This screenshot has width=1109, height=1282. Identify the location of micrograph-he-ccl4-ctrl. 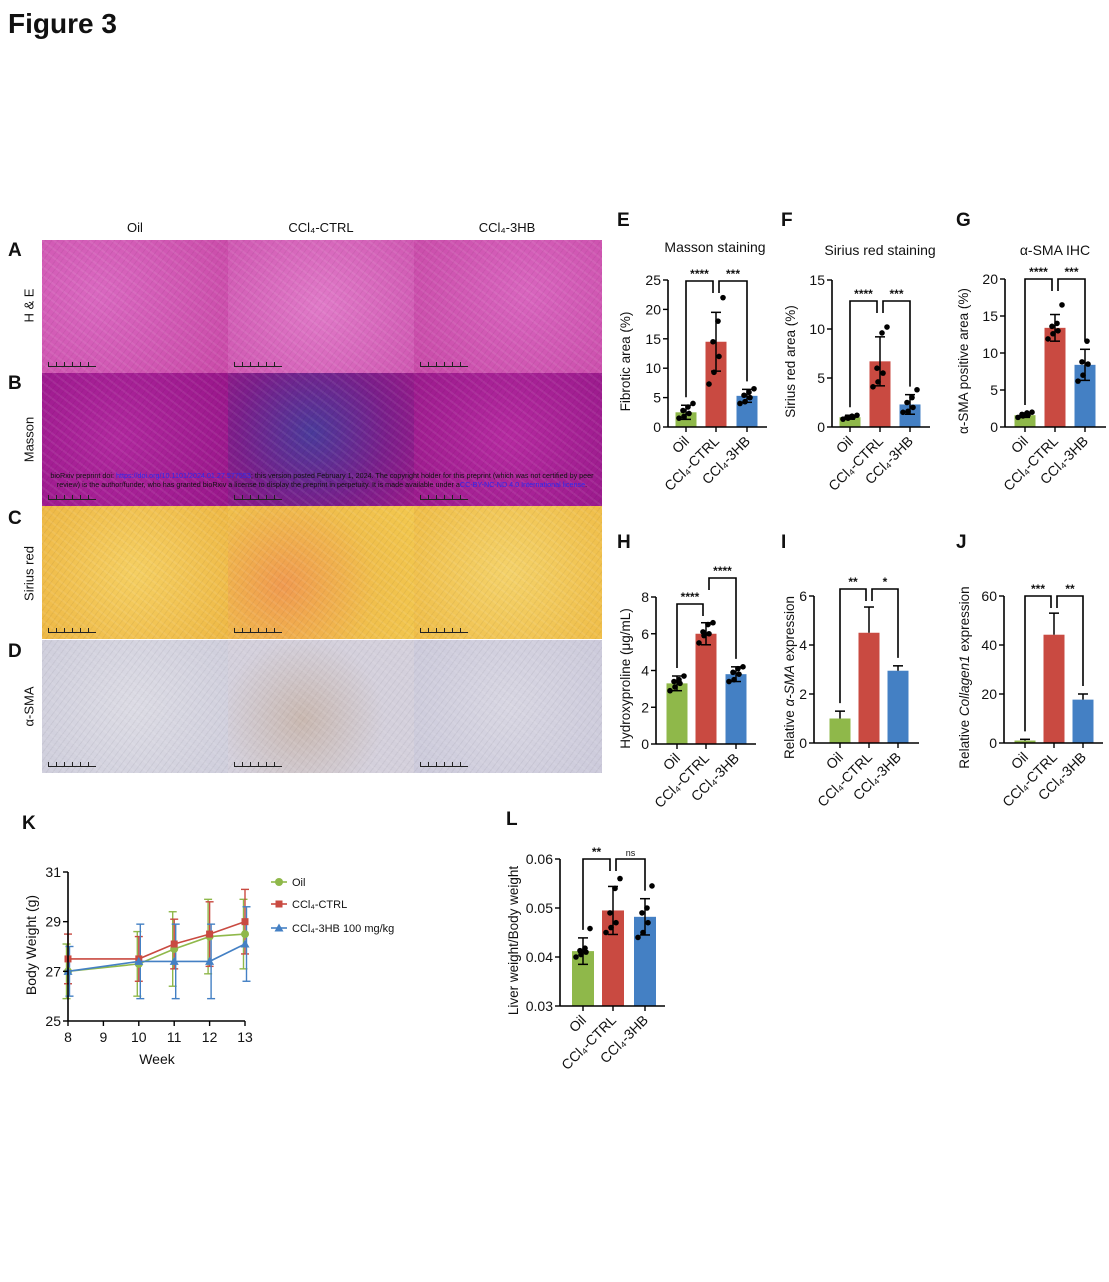
(321, 306).